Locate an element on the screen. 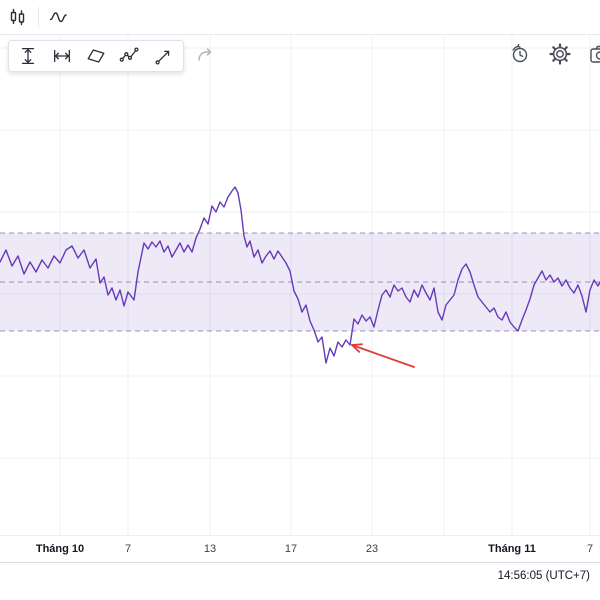 The image size is (600, 600). price-range-tool-button is located at coordinates (28, 56).